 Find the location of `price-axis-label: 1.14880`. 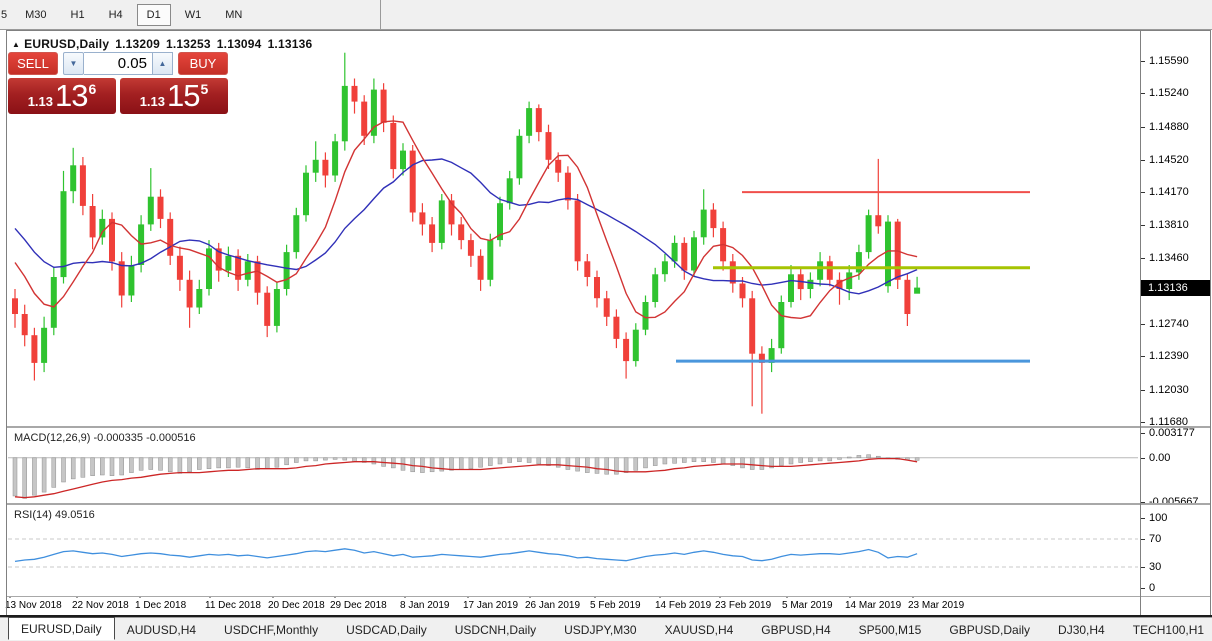

price-axis-label: 1.14880 is located at coordinates (1169, 126).